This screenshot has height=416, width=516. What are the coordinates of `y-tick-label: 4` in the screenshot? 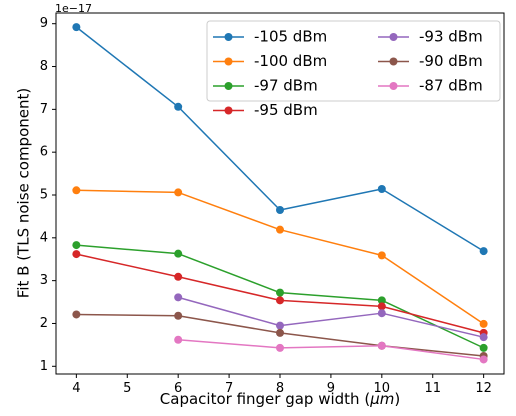 It's located at (44, 237).